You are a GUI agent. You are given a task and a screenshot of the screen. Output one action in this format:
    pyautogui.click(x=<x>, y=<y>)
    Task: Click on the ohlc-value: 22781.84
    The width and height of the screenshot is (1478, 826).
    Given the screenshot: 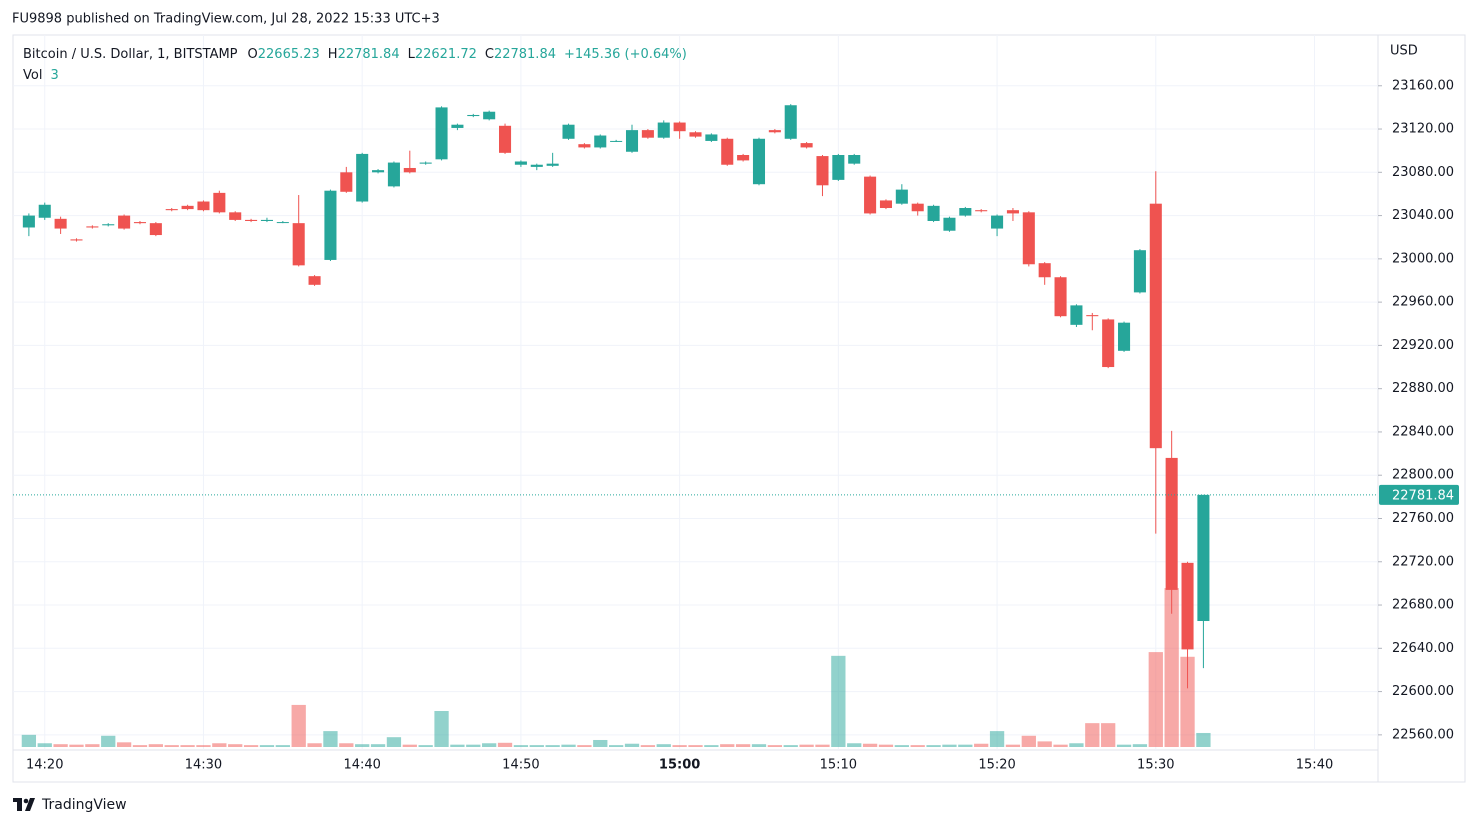 What is the action you would take?
    pyautogui.click(x=525, y=54)
    